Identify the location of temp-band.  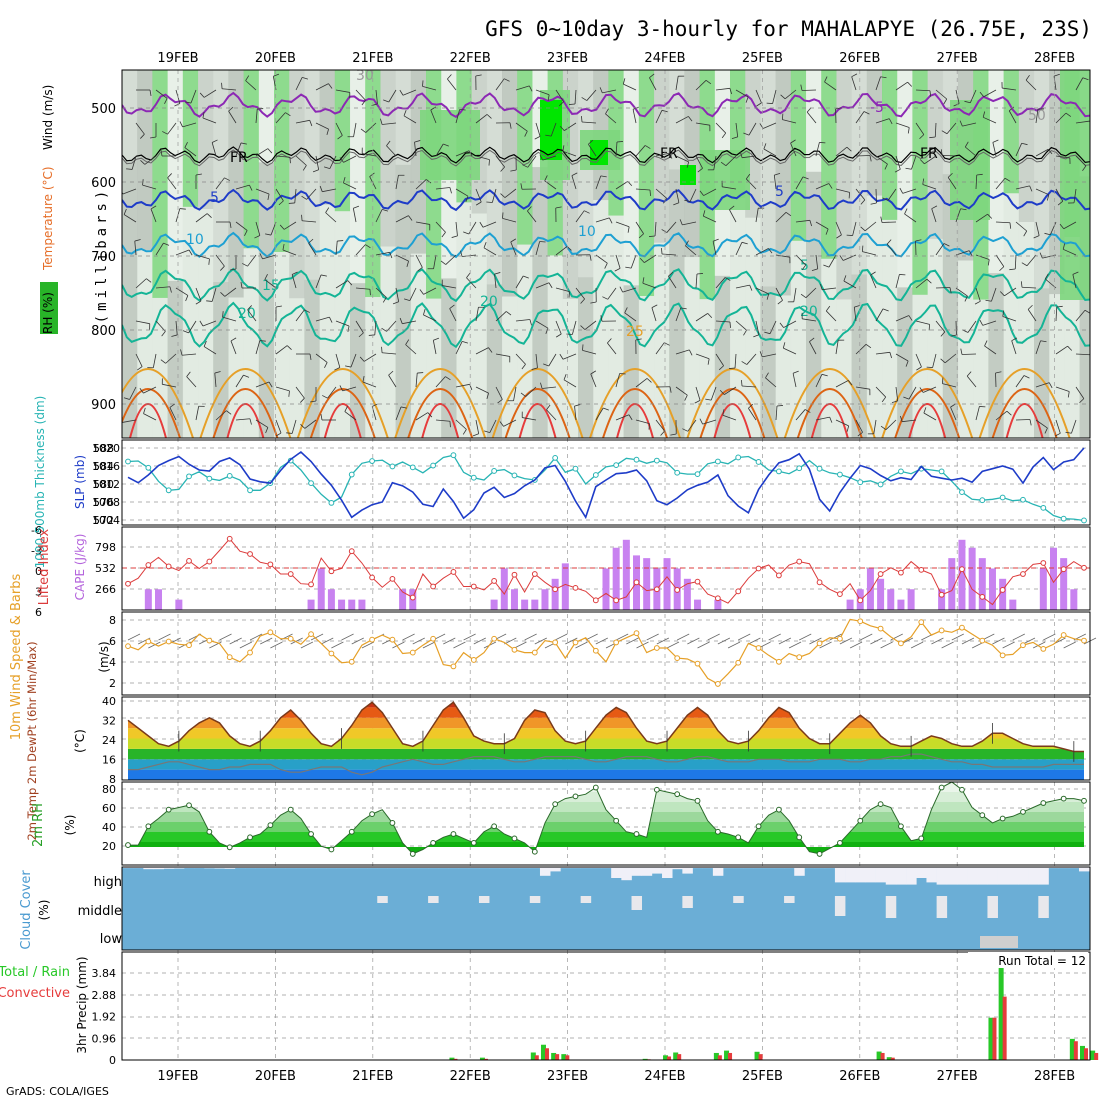
(606, 774).